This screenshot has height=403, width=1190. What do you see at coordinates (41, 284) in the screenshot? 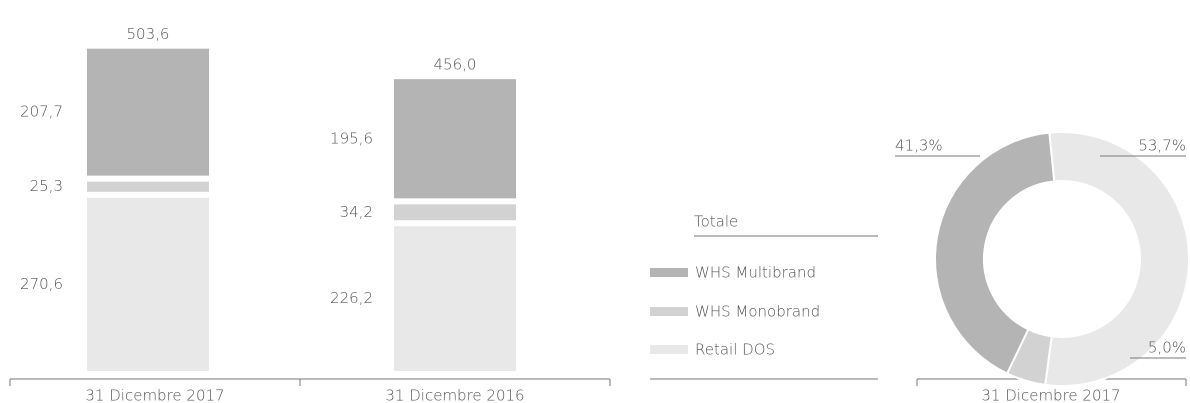
I see `value-label: 270,6` at bounding box center [41, 284].